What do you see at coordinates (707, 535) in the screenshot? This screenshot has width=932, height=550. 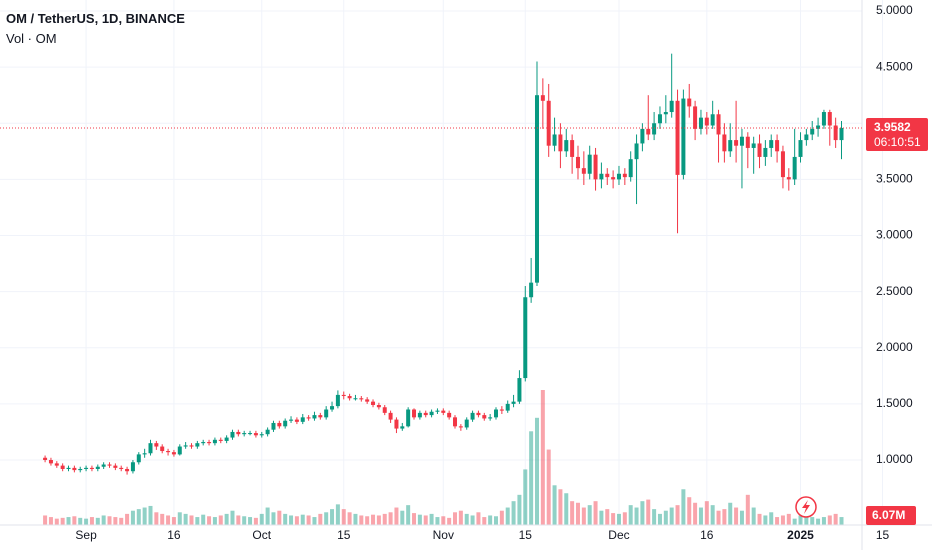 I see `x-tick-label: 16` at bounding box center [707, 535].